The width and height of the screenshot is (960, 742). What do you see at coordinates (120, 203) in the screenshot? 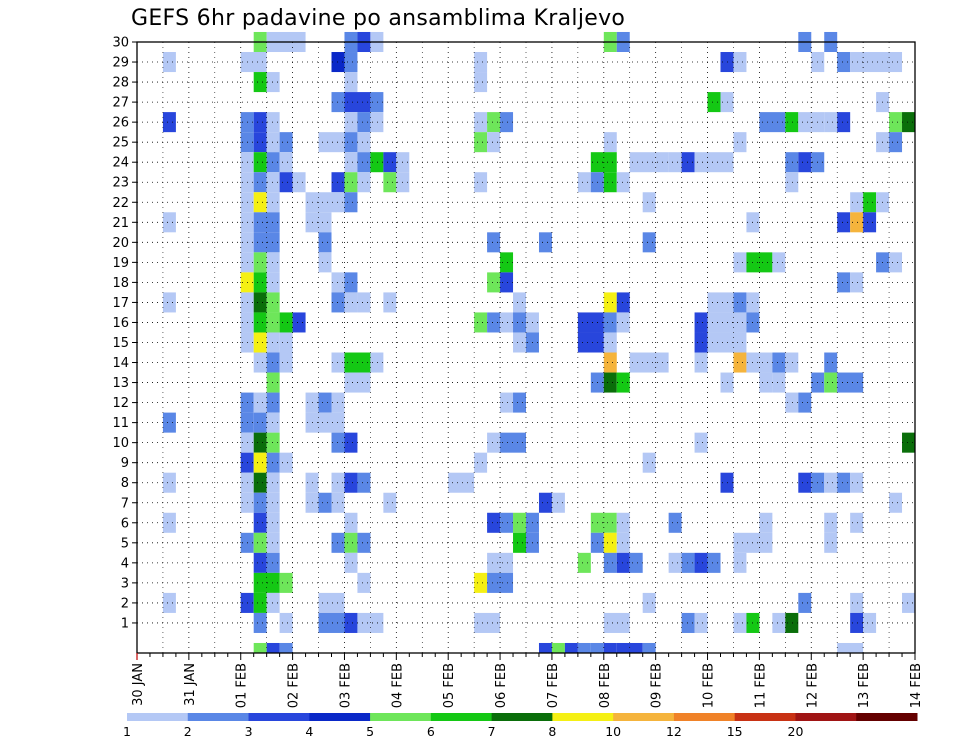
I see `y-tick-label: 22` at bounding box center [120, 203].